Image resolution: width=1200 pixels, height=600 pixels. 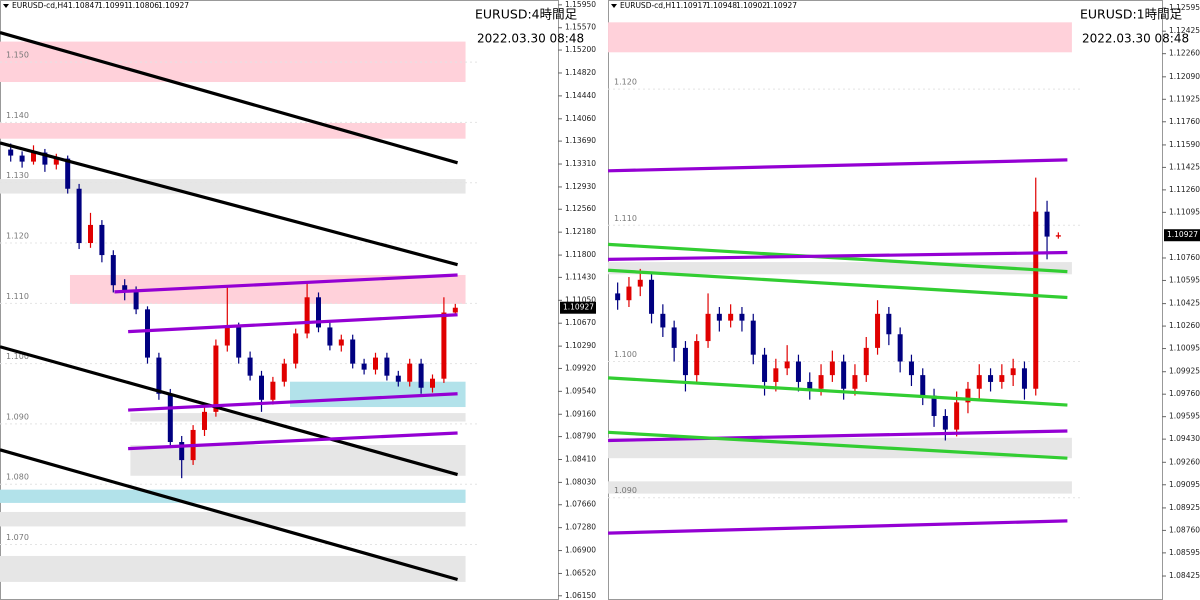 What do you see at coordinates (173, 5) in the screenshot?
I see `header-text: 1.10927` at bounding box center [173, 5].